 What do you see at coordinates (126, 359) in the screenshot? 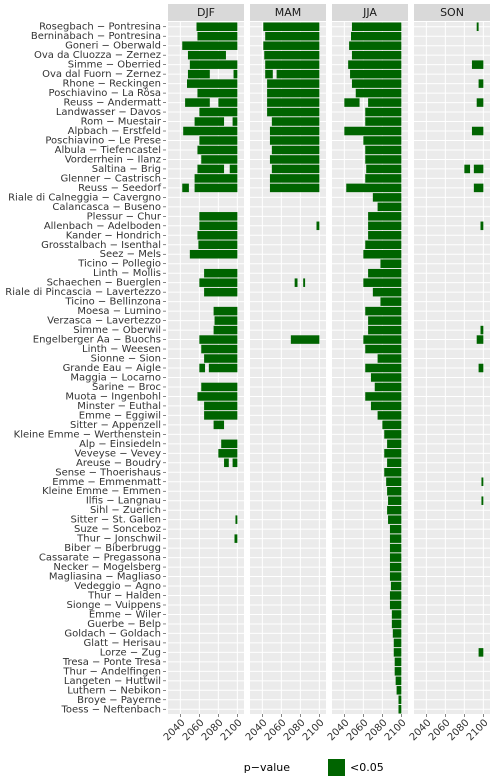
I see `y-tick-label: Sionne − Sion` at bounding box center [126, 359].